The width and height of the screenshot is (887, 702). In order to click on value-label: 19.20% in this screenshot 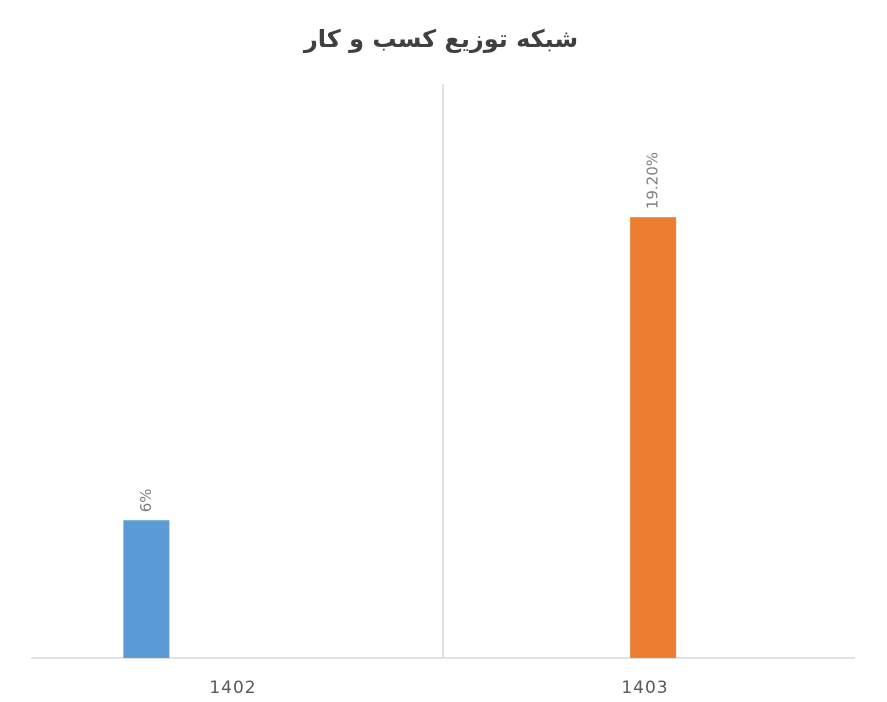, I will do `click(653, 180)`.